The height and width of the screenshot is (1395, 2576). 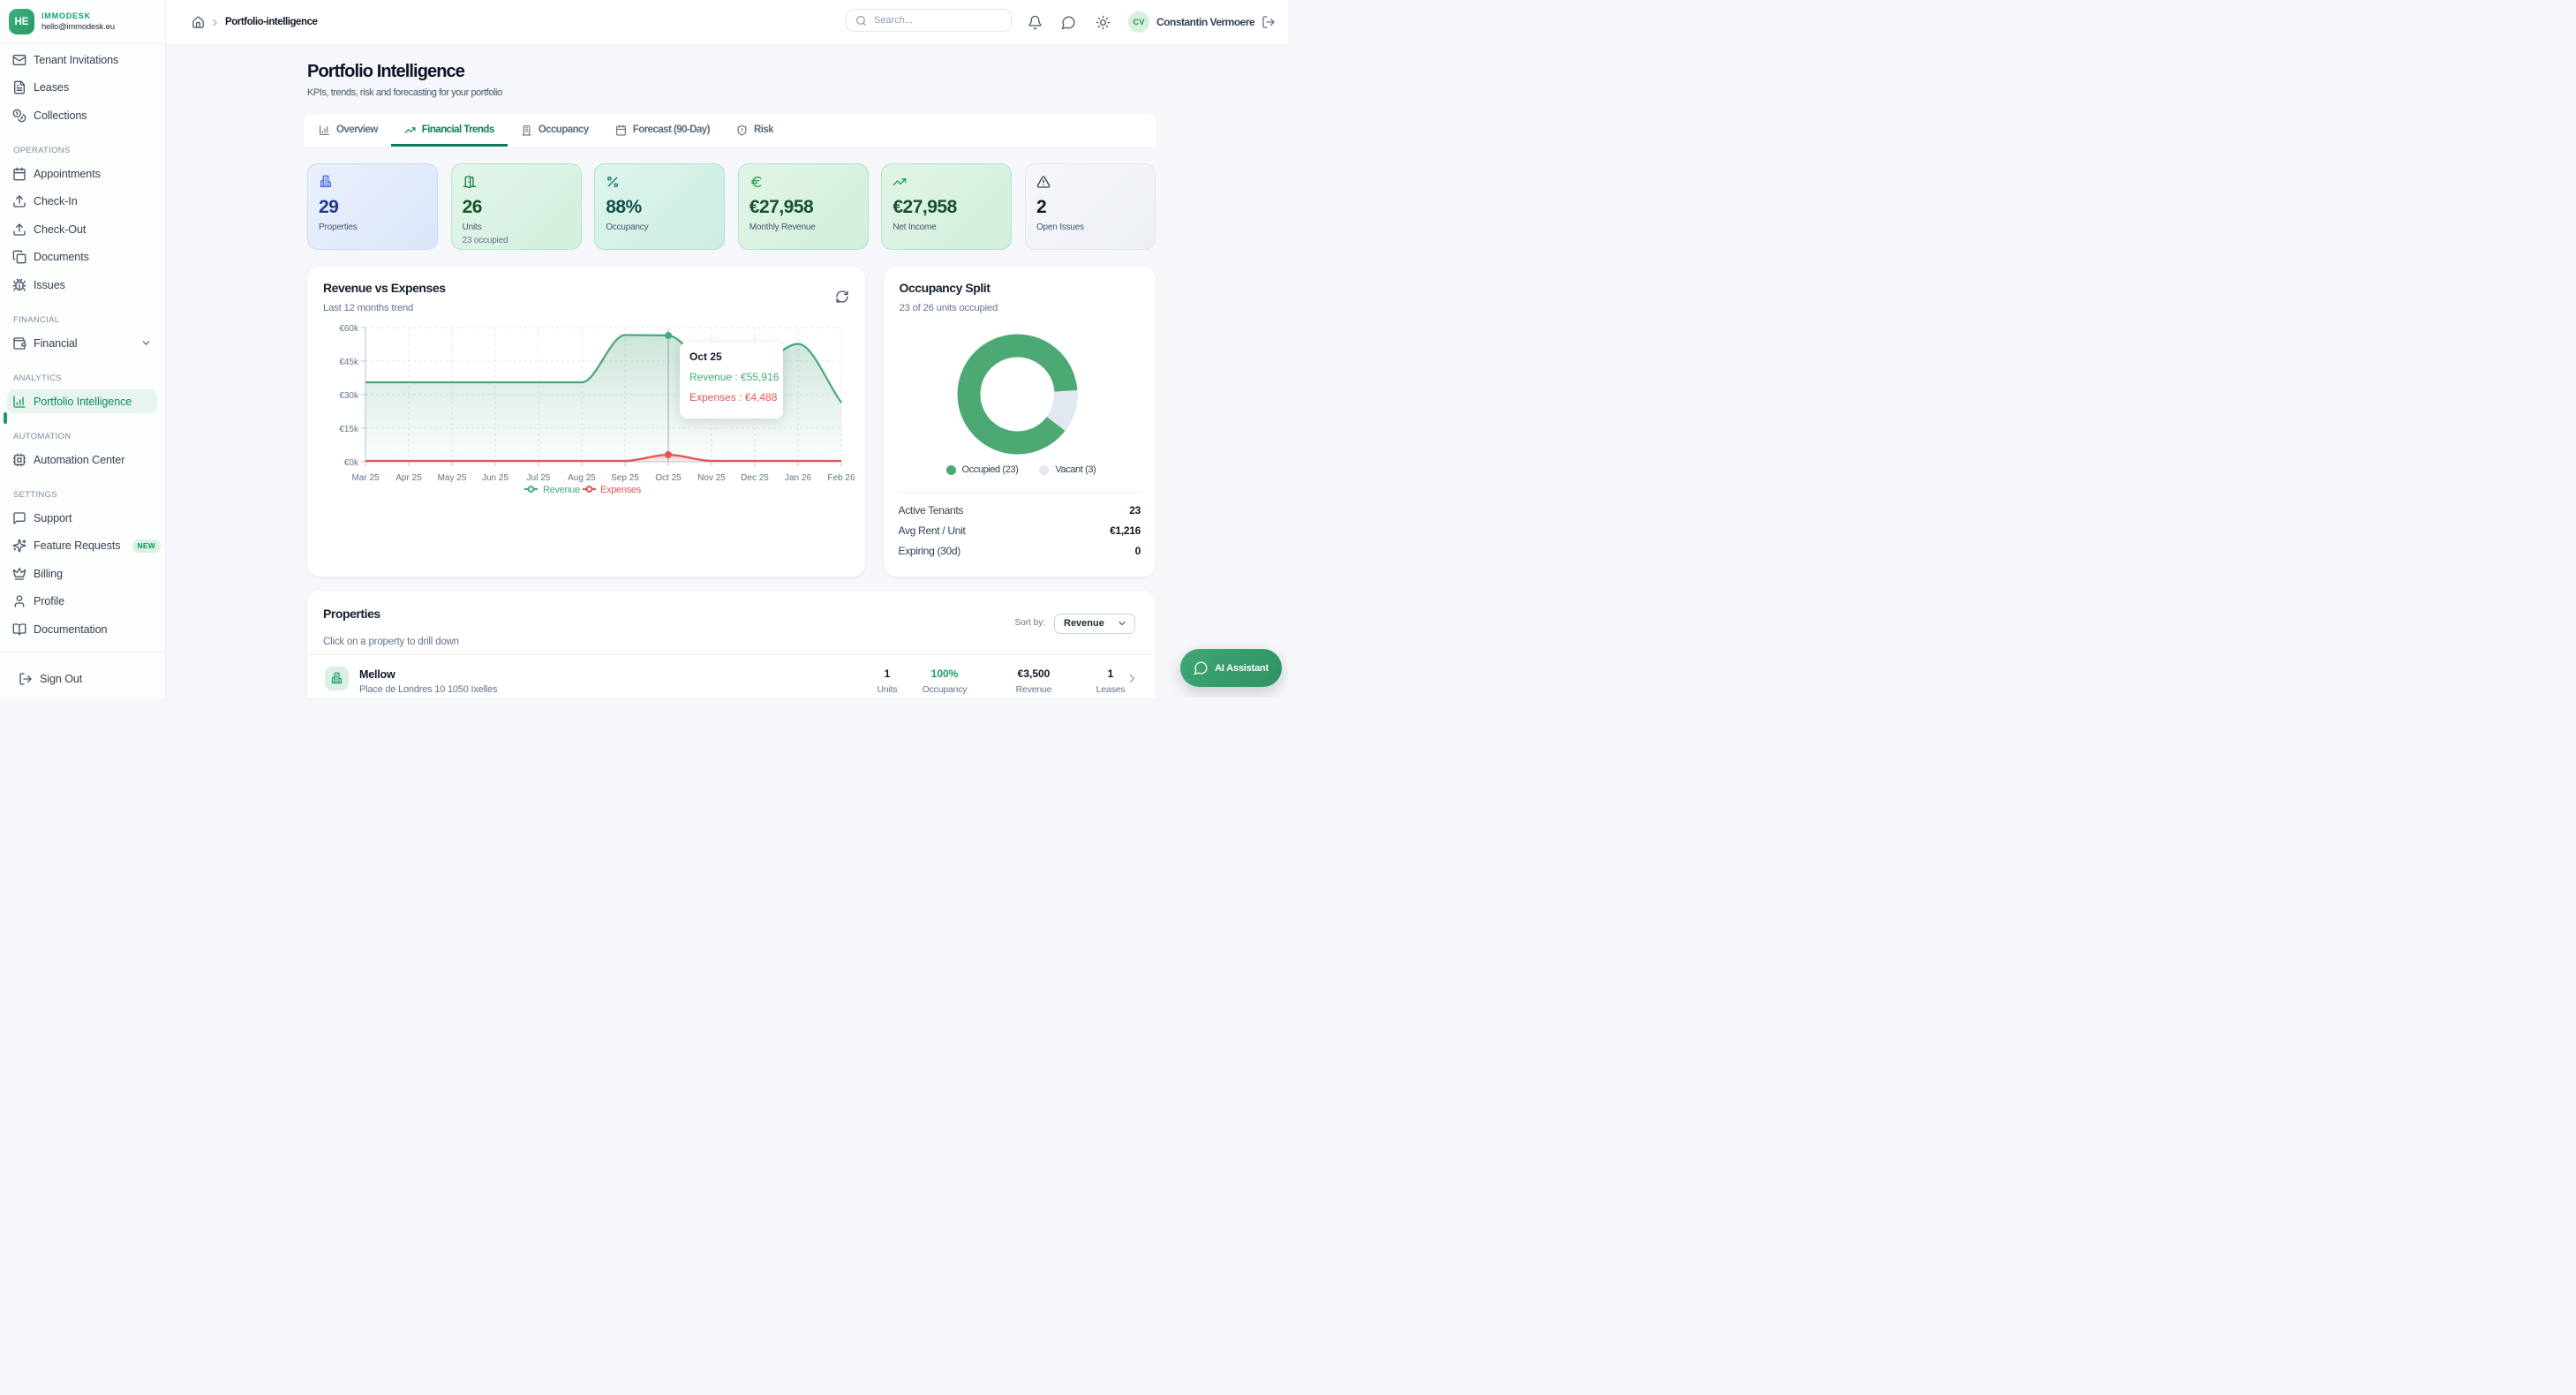 What do you see at coordinates (495, 478) in the screenshot?
I see `svg-text: Jun 25` at bounding box center [495, 478].